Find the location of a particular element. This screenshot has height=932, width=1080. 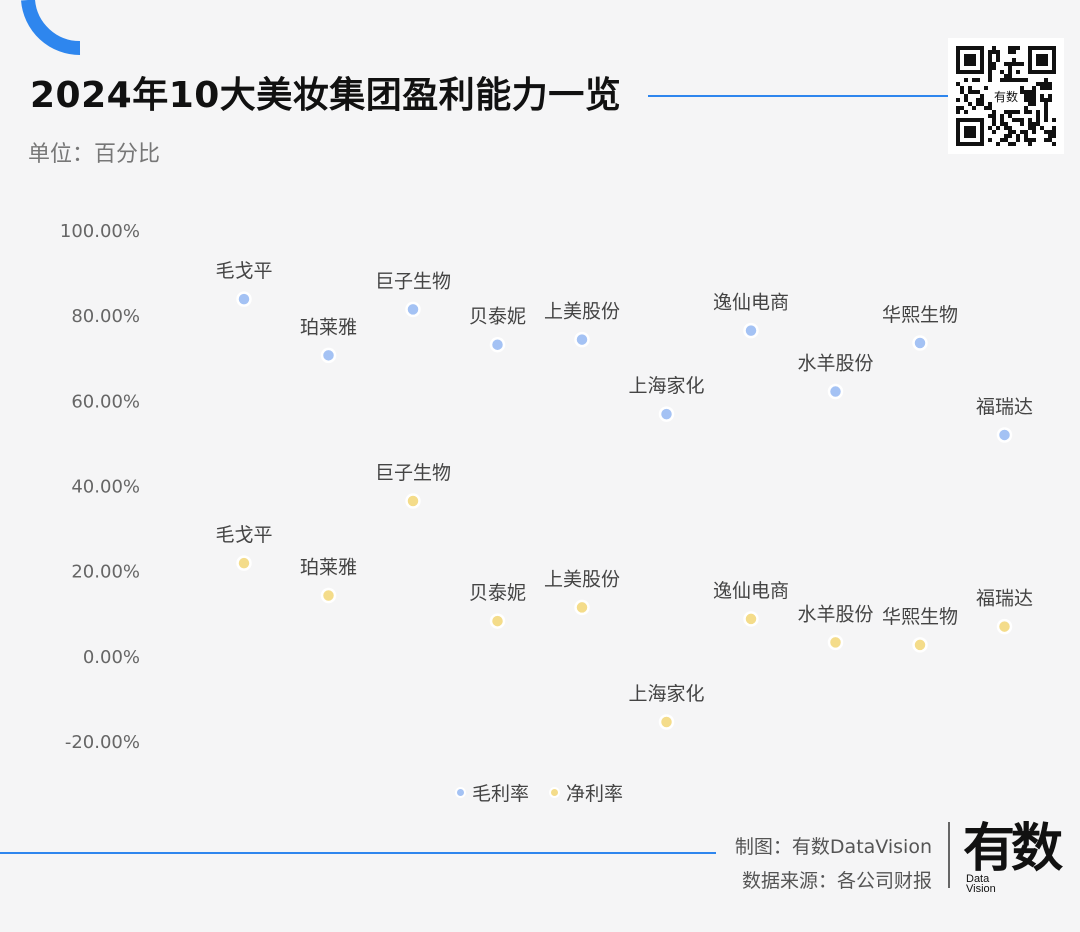

y-tick-label: 20.00% is located at coordinates (105, 572).